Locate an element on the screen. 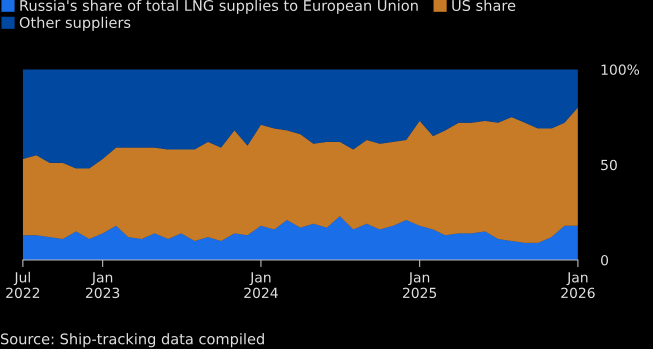 The width and height of the screenshot is (653, 349). y-tick-label: 100% is located at coordinates (621, 69).